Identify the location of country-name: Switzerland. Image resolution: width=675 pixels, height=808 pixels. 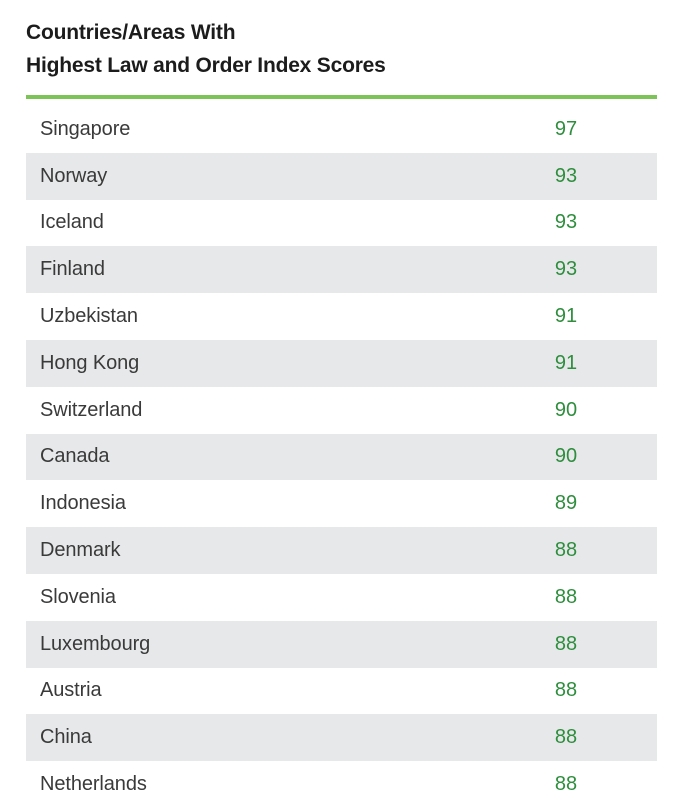
(91, 409).